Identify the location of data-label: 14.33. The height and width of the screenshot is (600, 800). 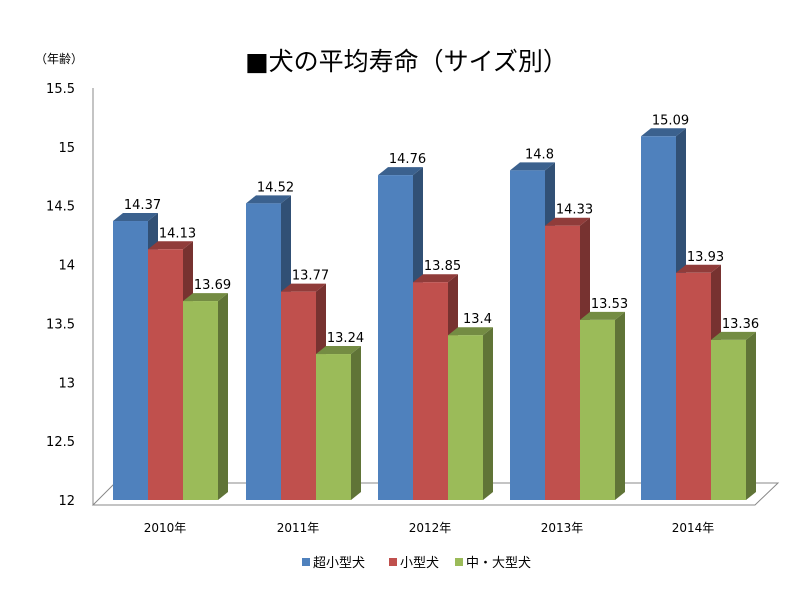
(574, 210).